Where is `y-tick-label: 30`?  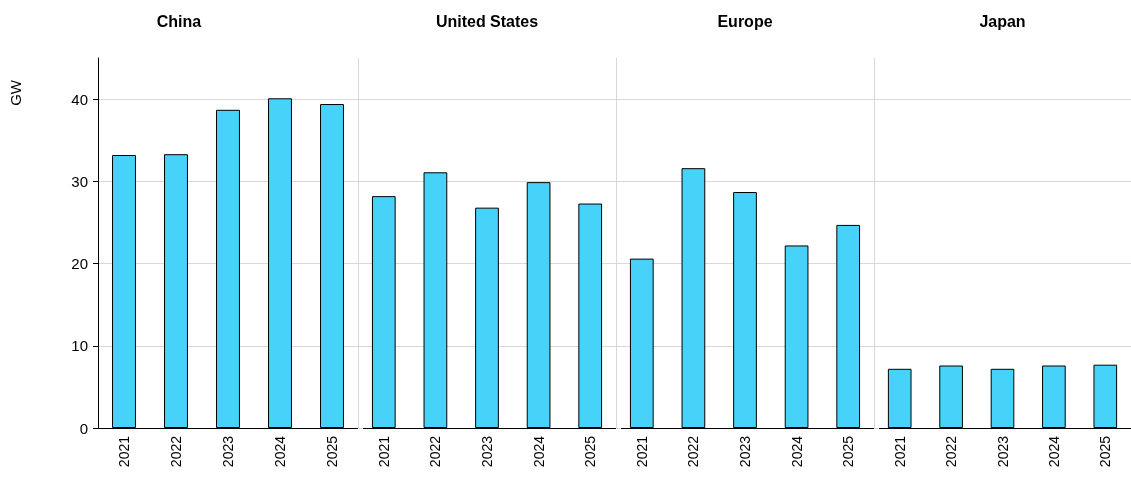
y-tick-label: 30 is located at coordinates (79, 181).